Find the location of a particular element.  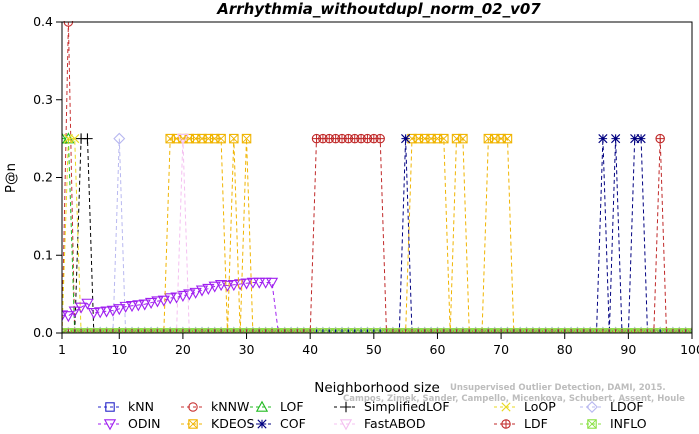

legend-item-loop: LoOP is located at coordinates (525, 406).